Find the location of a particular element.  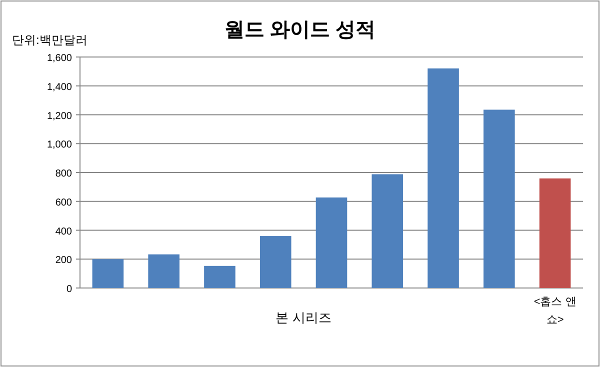

y-tick-label: 200 is located at coordinates (63, 260).